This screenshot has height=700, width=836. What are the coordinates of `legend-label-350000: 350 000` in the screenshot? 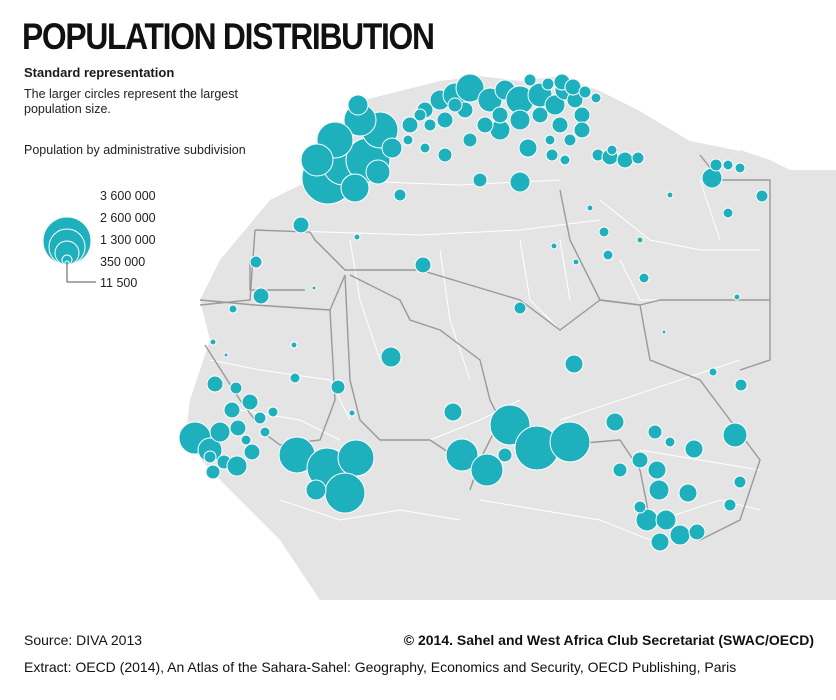 It's located at (123, 262).